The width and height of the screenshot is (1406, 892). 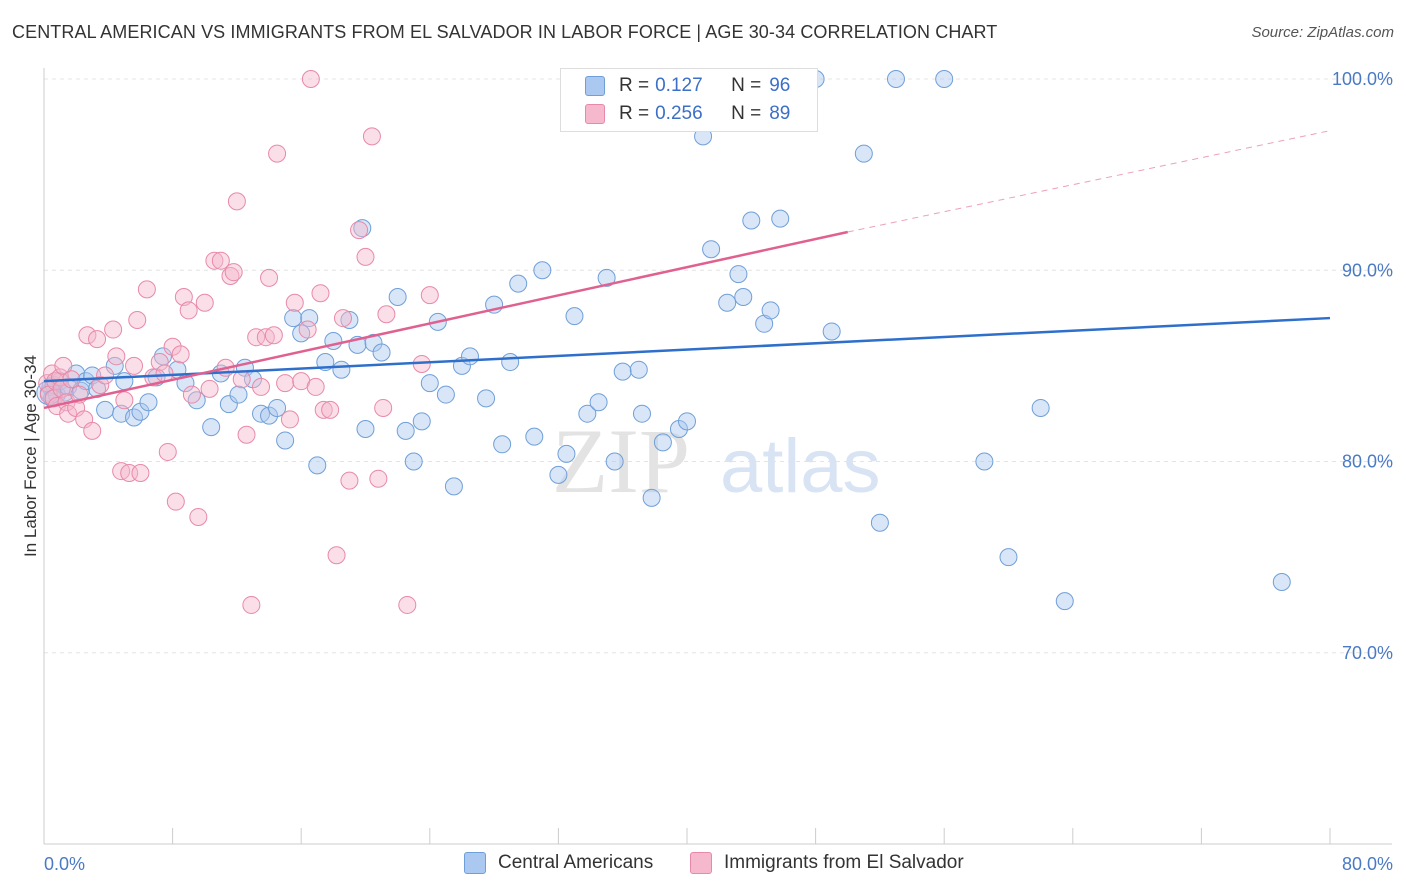 What do you see at coordinates (1362, 79) in the screenshot?
I see `y-tick-label: 100.0%` at bounding box center [1362, 79].